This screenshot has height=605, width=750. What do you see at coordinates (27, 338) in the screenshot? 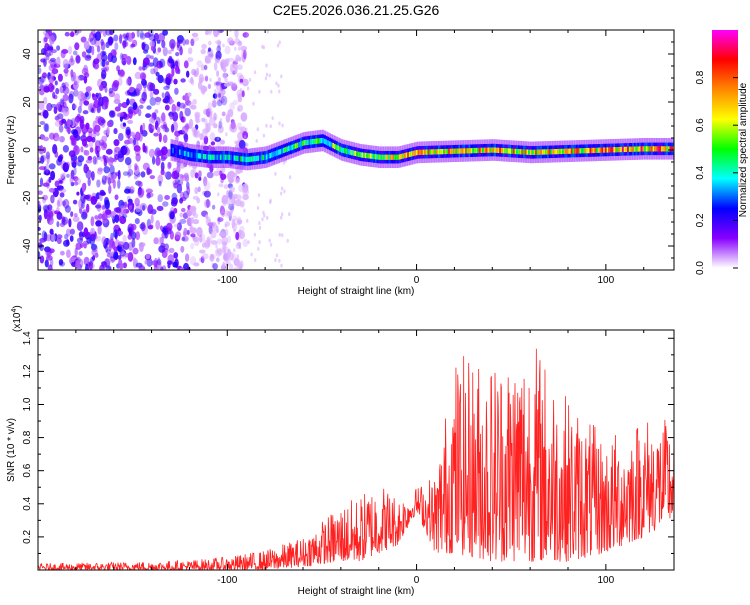
I see `y-tick-label: 1.4` at bounding box center [27, 338].